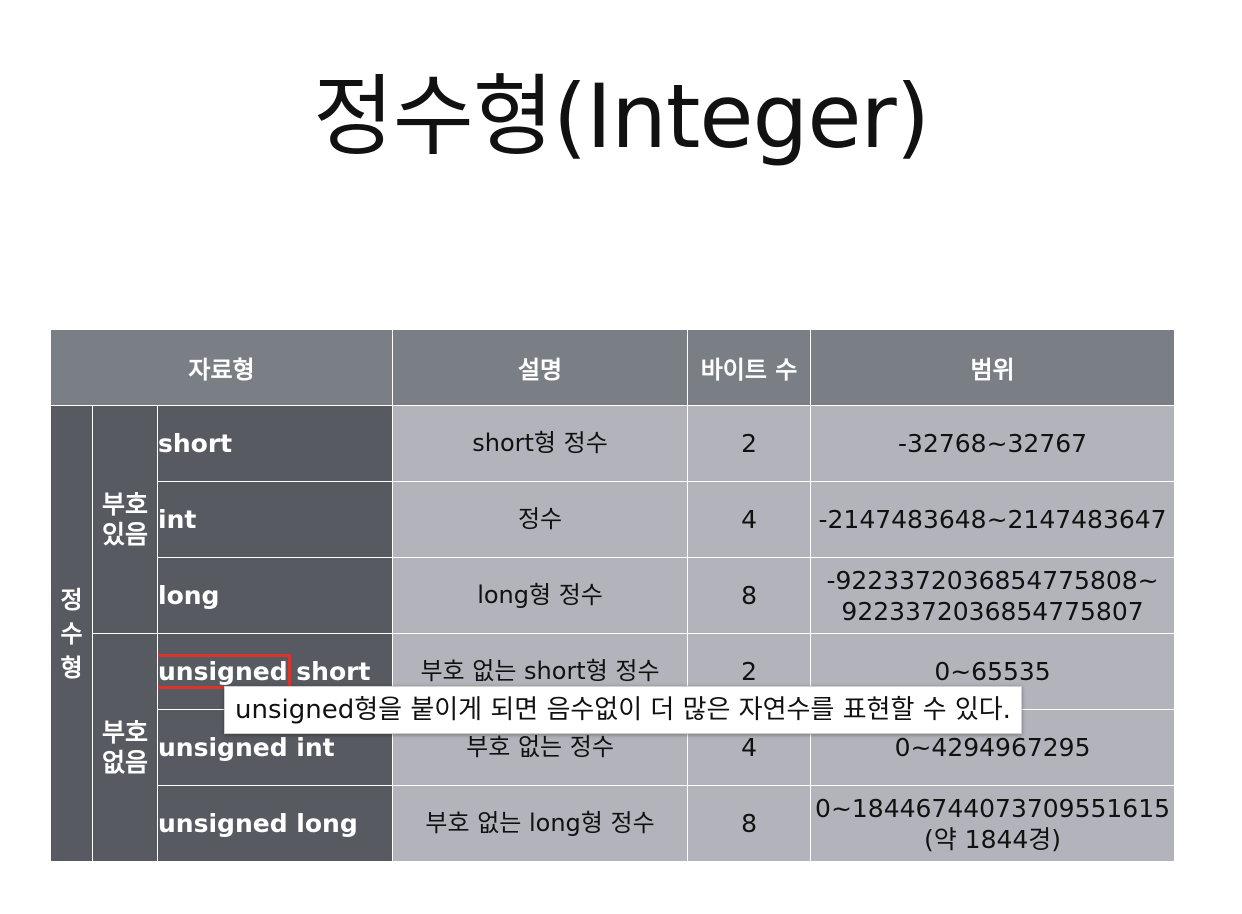  I want to click on integer-group-label: 정 수 형, so click(71, 633).